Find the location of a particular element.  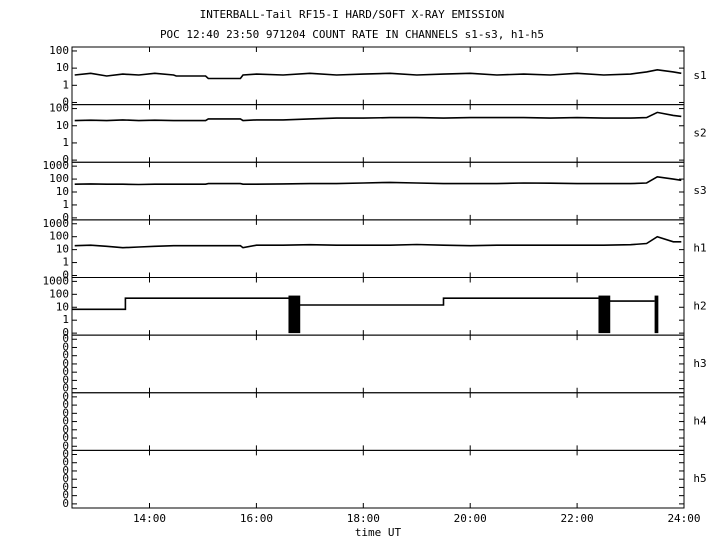

panel-label: s1 is located at coordinates (699, 75).